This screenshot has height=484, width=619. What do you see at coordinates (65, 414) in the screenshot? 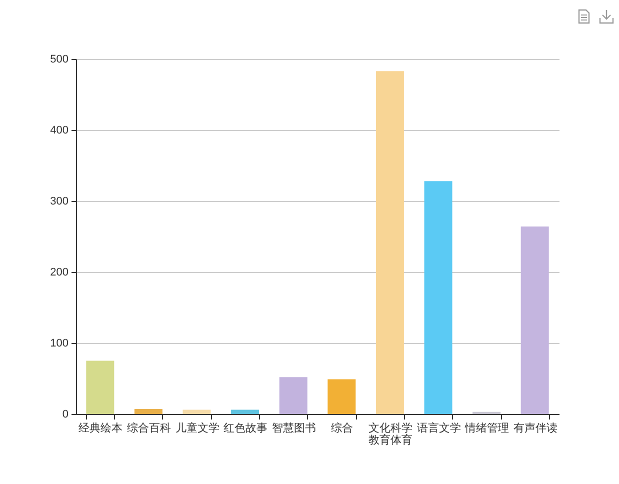
I see `y-tick-label: 0` at bounding box center [65, 414].